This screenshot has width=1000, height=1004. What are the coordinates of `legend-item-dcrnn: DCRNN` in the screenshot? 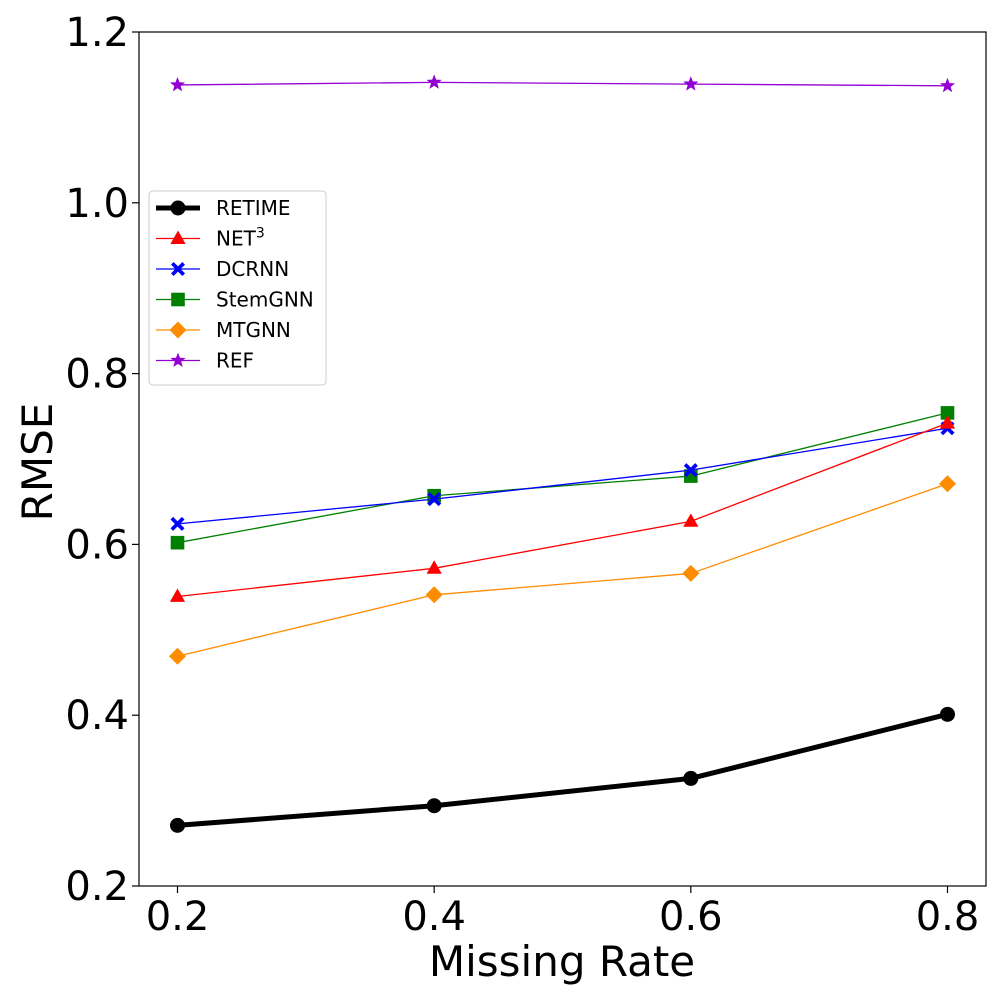 It's located at (222, 269).